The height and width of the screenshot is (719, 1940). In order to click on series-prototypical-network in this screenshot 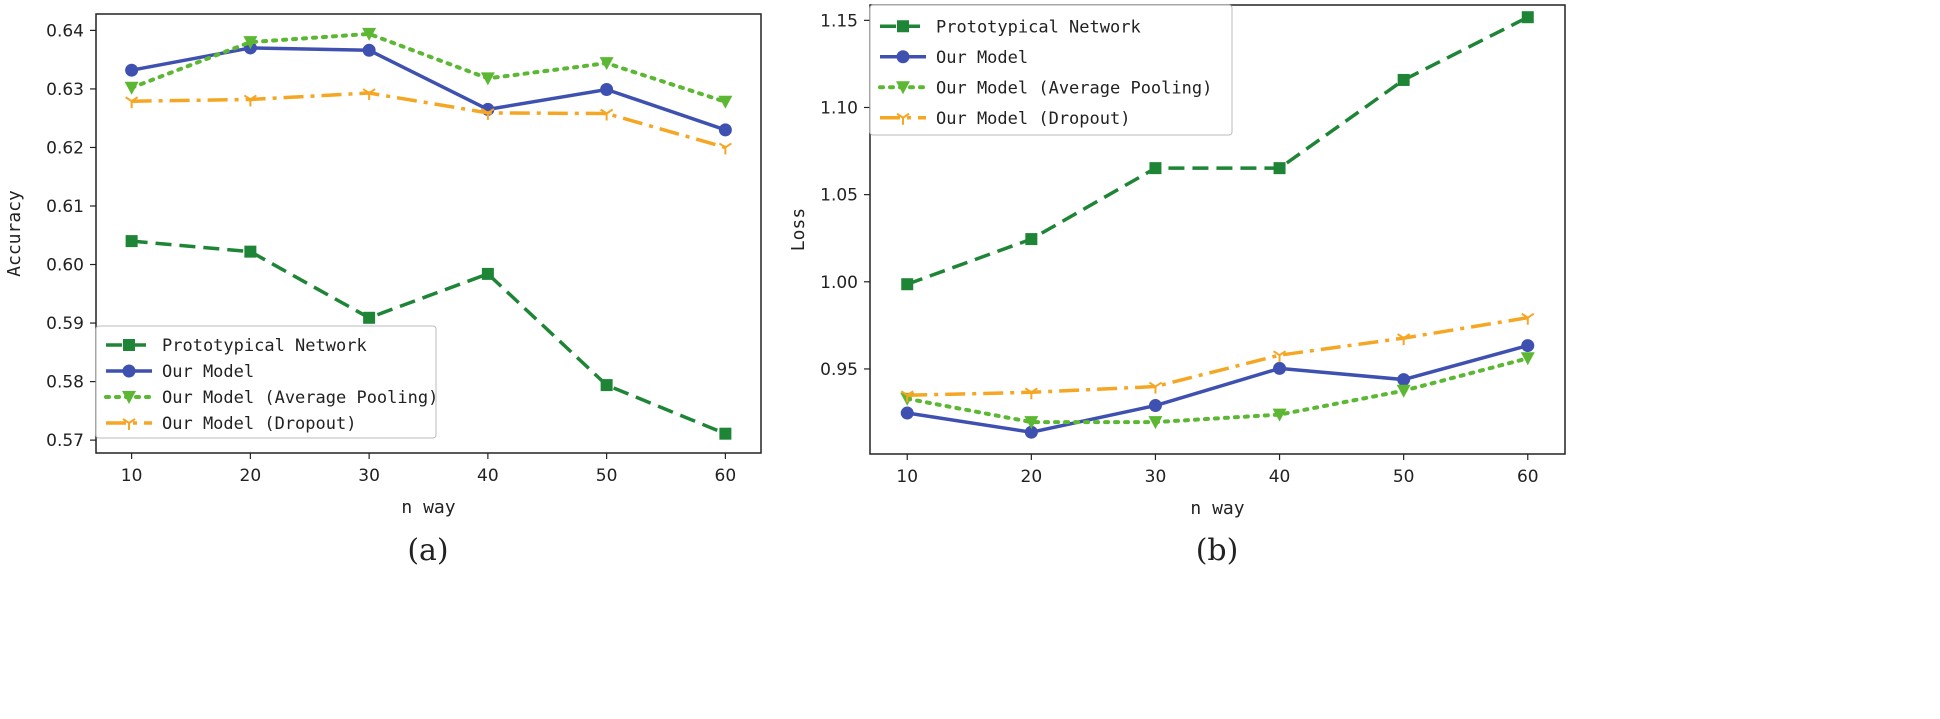, I will do `click(1217, 151)`.